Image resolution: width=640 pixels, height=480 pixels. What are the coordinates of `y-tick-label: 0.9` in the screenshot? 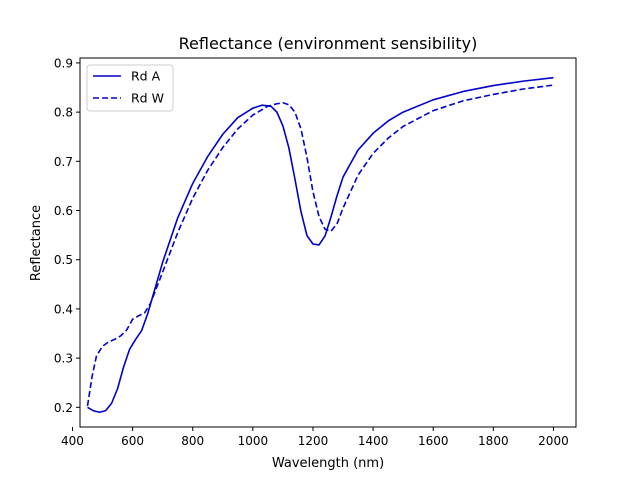 It's located at (63, 63).